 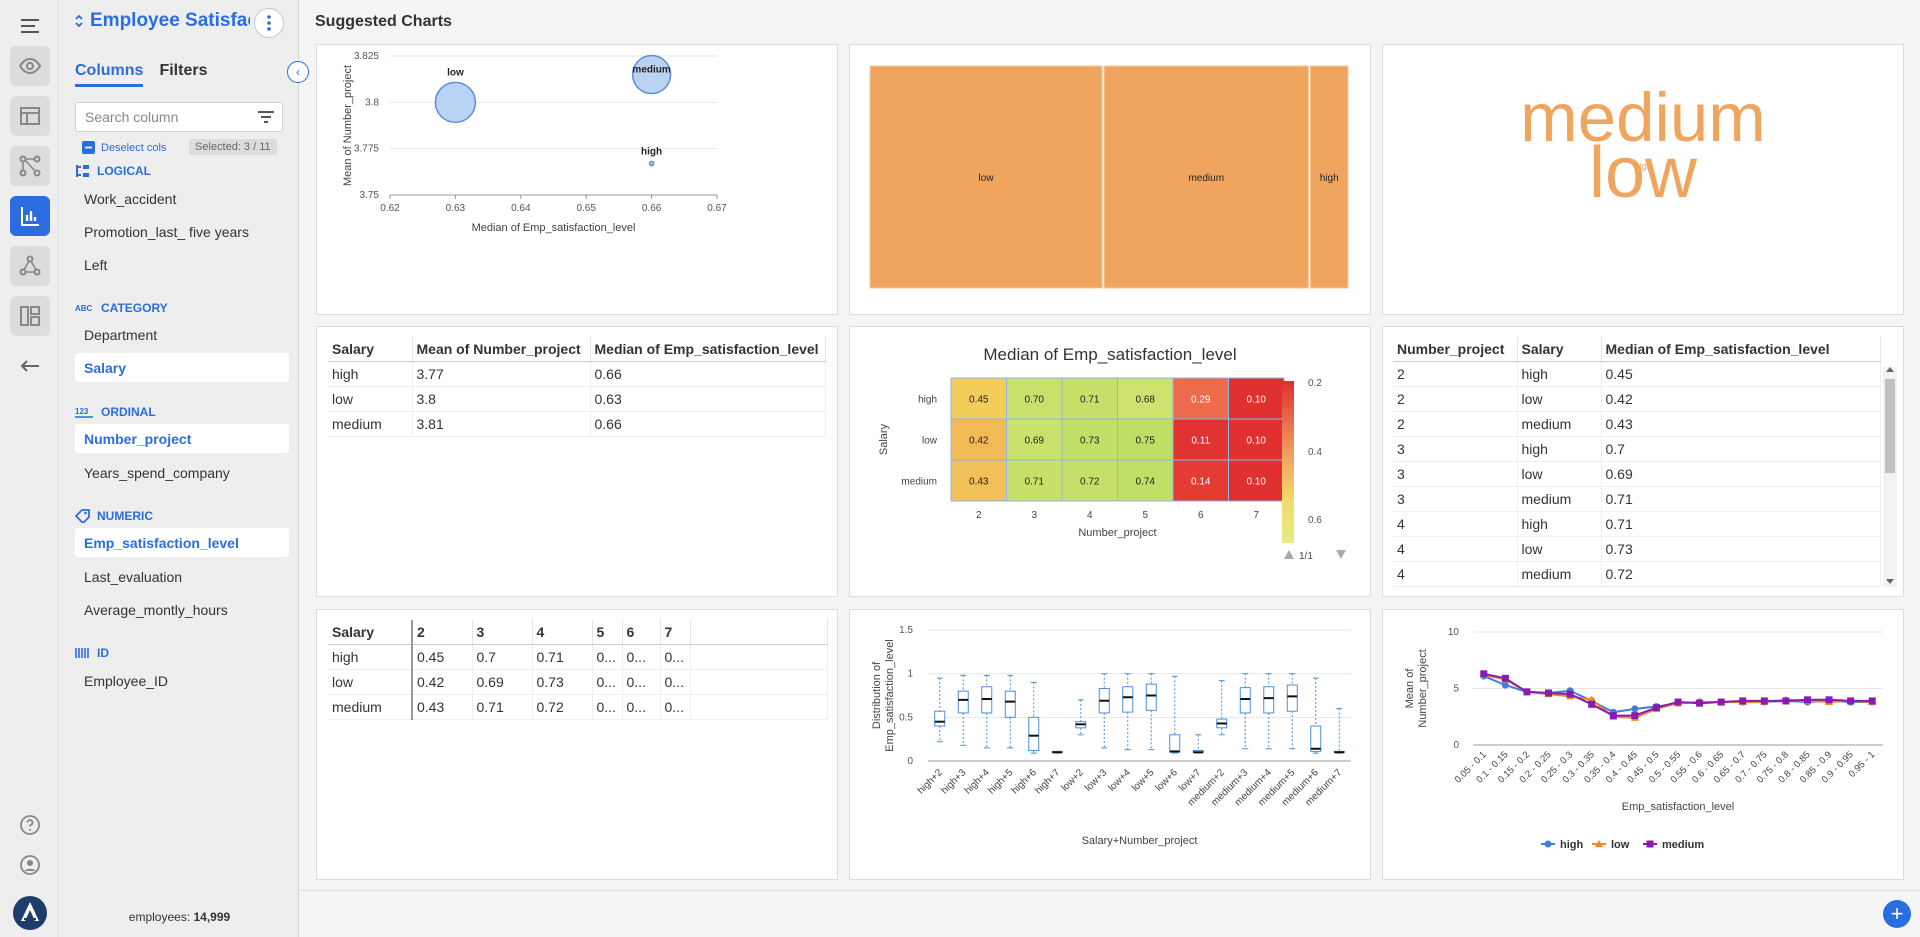 I want to click on search-column-input, so click(x=179, y=117).